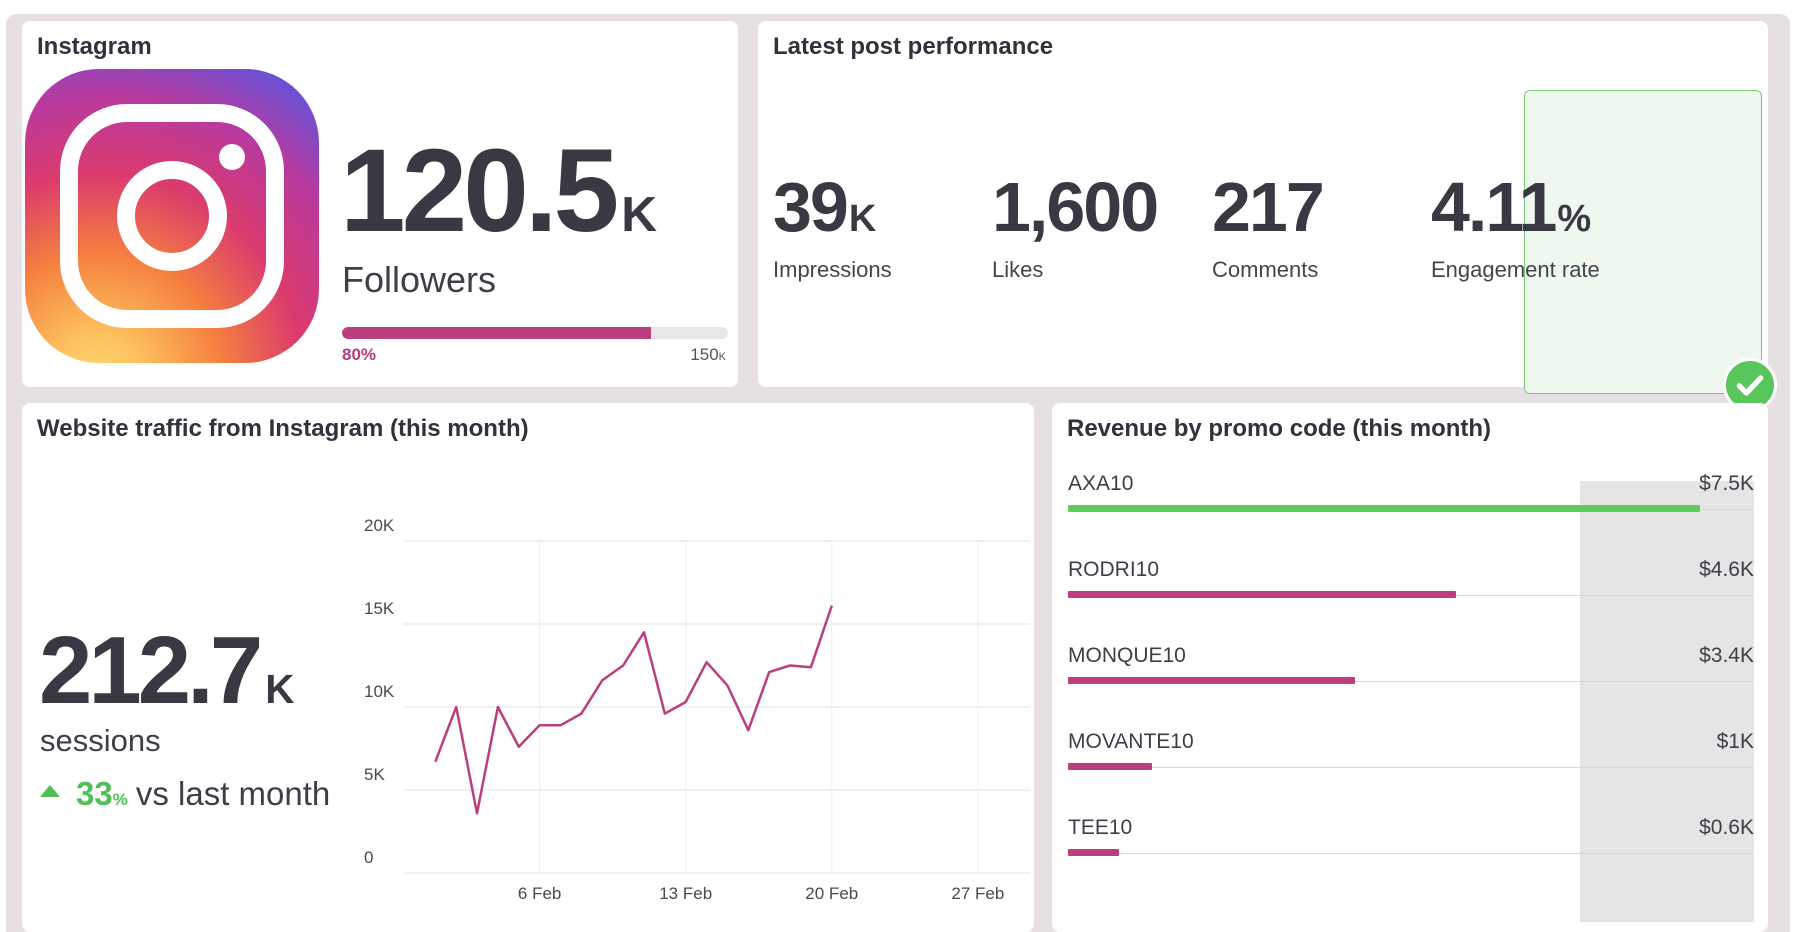 The image size is (1796, 932). What do you see at coordinates (633, 710) in the screenshot?
I see `series-line` at bounding box center [633, 710].